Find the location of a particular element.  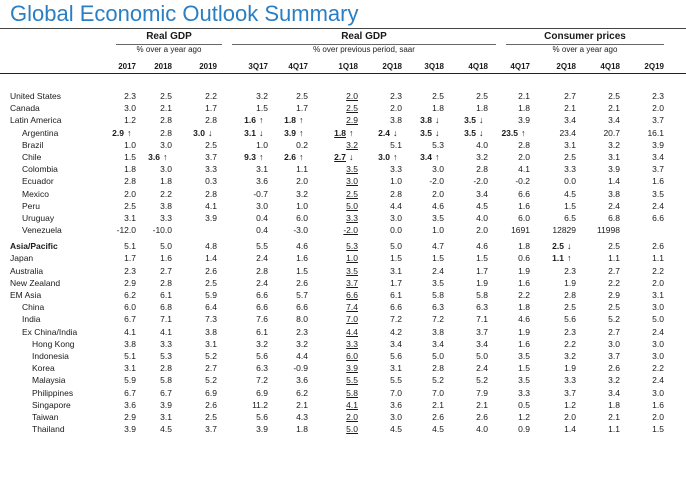

table-cell: -0.9 is located at coordinates (300, 368).